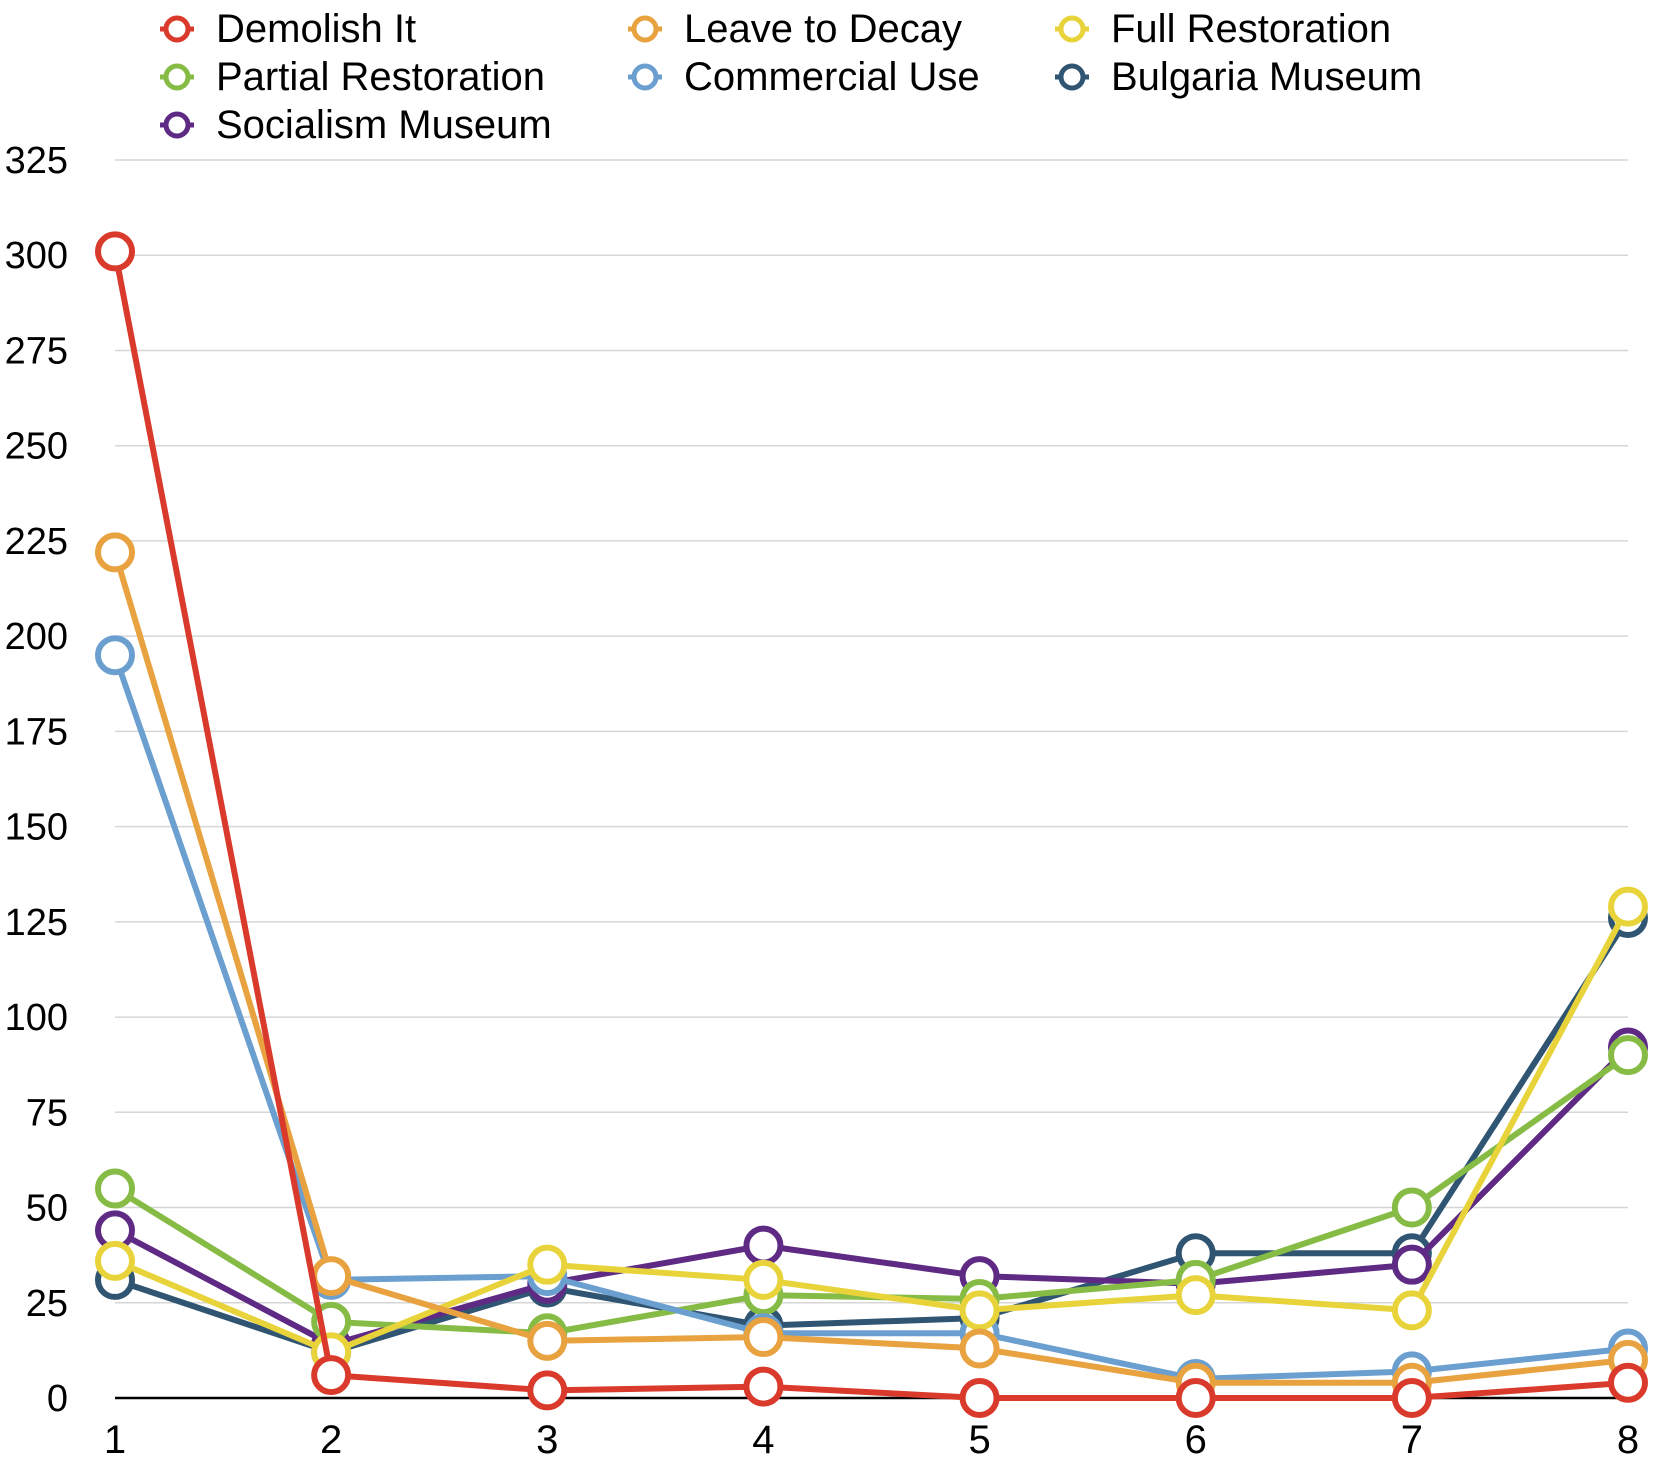 This screenshot has height=1462, width=1656. Describe the element at coordinates (177, 77) in the screenshot. I see `legend-marker-partial-restoration` at that location.